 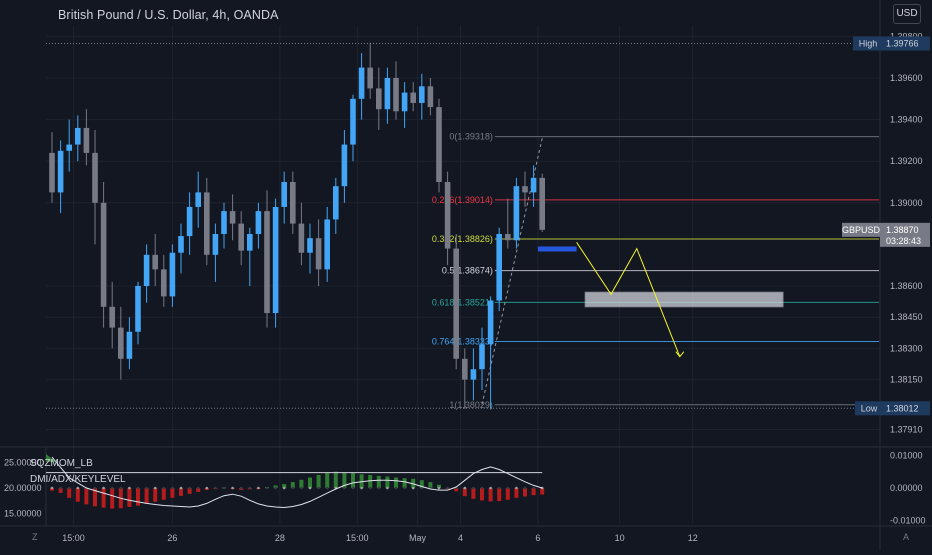 I want to click on time-tick-label: 15:00, so click(x=73, y=538).